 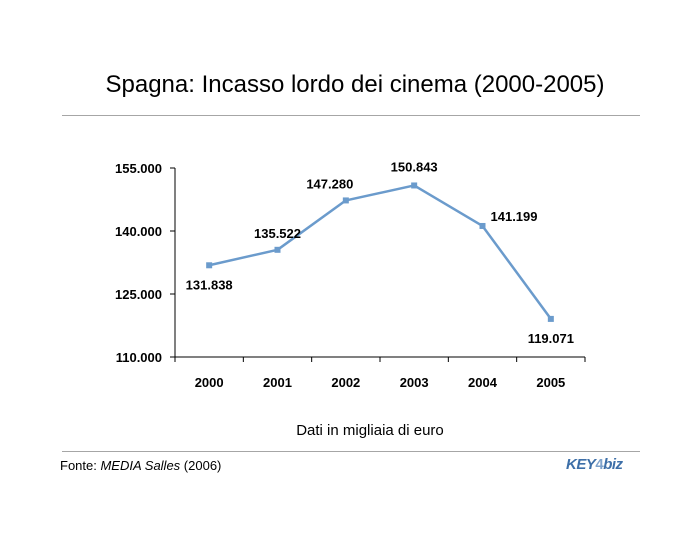 I want to click on x-tick-label: 2000, so click(x=209, y=382).